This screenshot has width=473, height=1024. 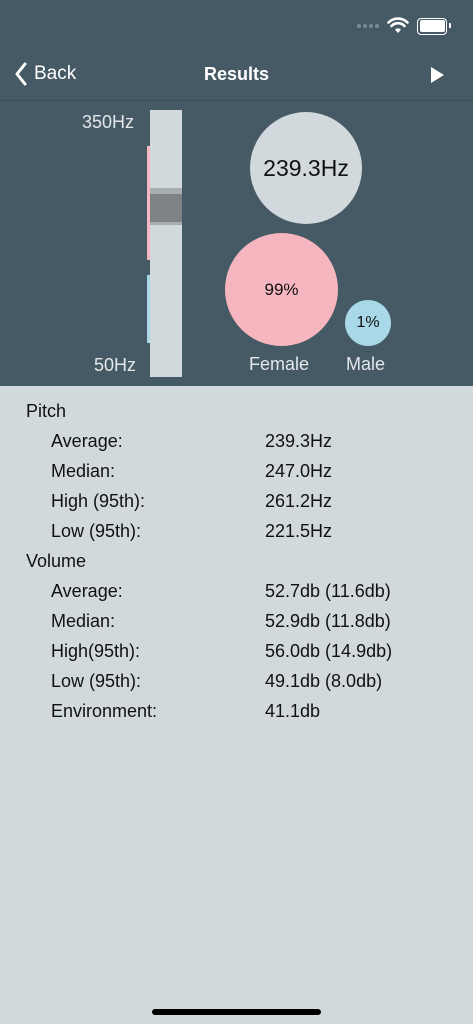 What do you see at coordinates (261, 713) in the screenshot?
I see `volume-row-environment: Environment: 41.1db` at bounding box center [261, 713].